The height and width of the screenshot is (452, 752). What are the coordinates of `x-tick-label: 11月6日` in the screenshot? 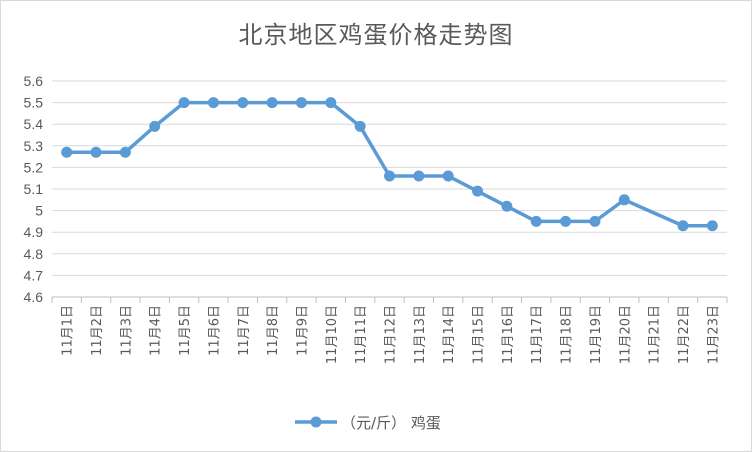 It's located at (214, 330).